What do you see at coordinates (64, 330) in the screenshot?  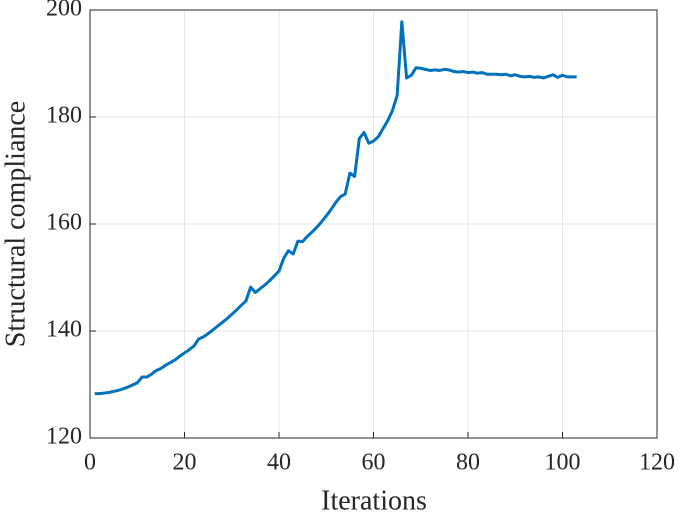 I see `y-tick-label: 140` at bounding box center [64, 330].